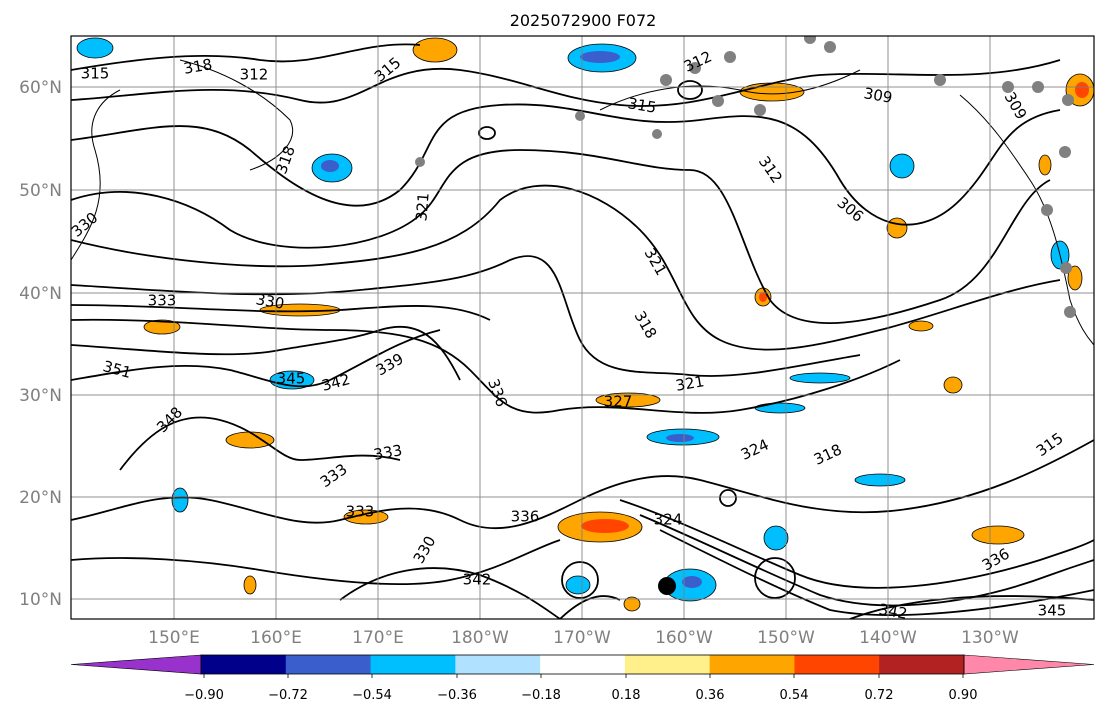 The height and width of the screenshot is (712, 1105). What do you see at coordinates (96, 175) in the screenshot?
I see `coastline-asia` at bounding box center [96, 175].